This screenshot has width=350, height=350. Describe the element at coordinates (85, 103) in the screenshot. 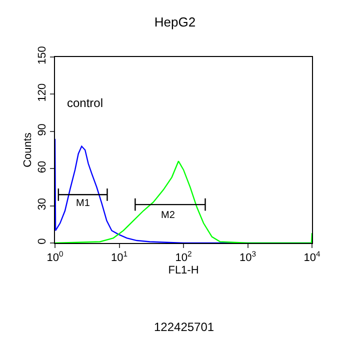

I see `annotation: control` at that location.